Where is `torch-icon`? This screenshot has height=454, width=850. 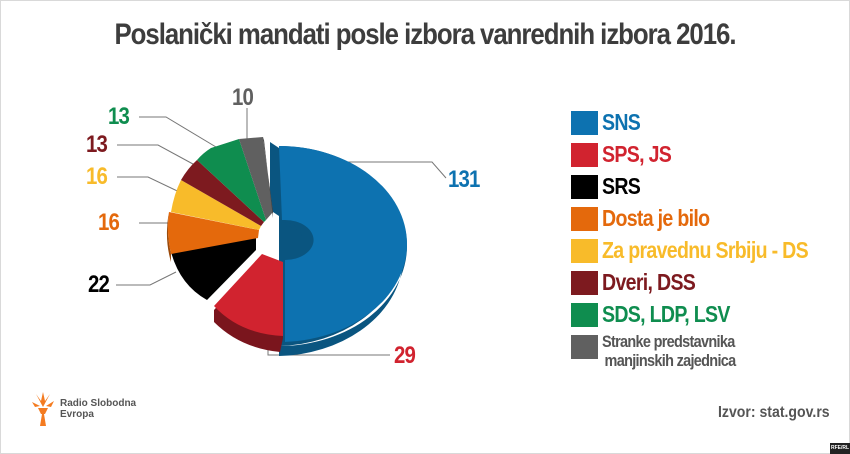 torch-icon is located at coordinates (43, 409).